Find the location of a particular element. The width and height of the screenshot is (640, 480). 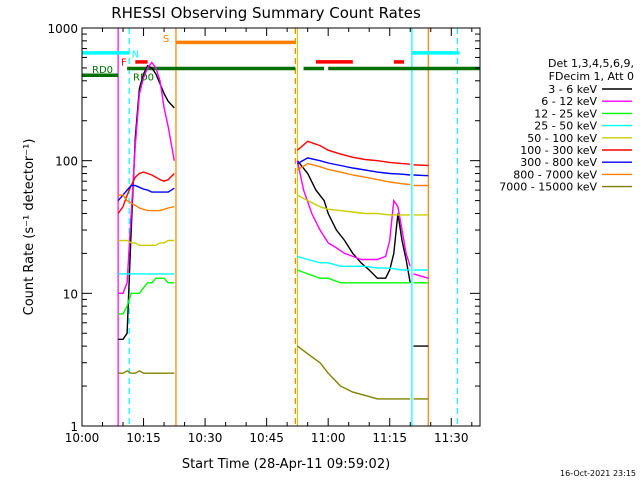

x-tick-label-1: 10:15 is located at coordinates (143, 438).